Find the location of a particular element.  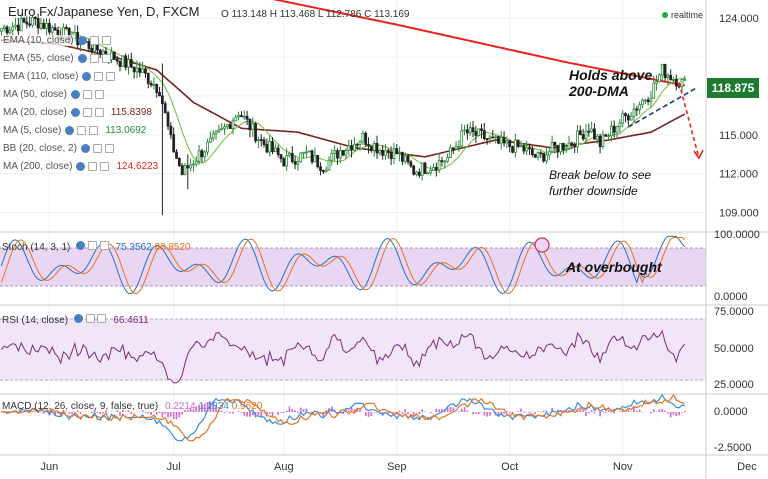

trendline-path is located at coordinates (662, 107).